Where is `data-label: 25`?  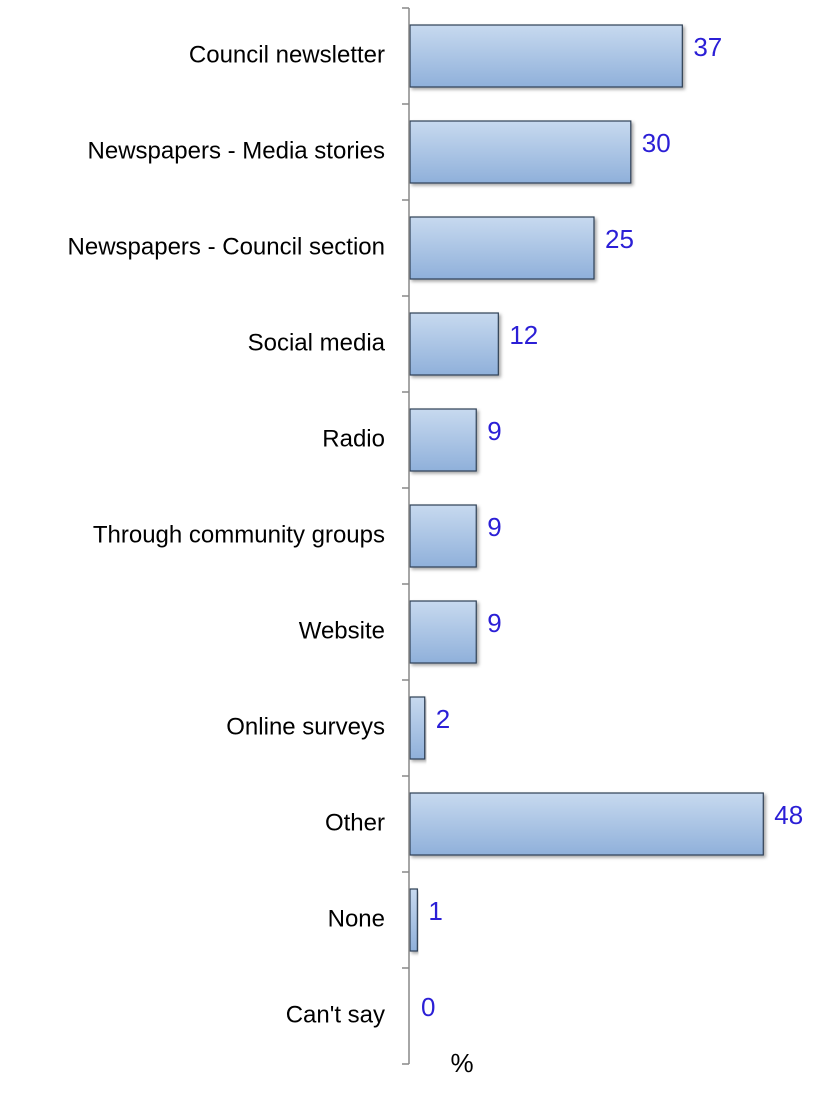 data-label: 25 is located at coordinates (619, 239).